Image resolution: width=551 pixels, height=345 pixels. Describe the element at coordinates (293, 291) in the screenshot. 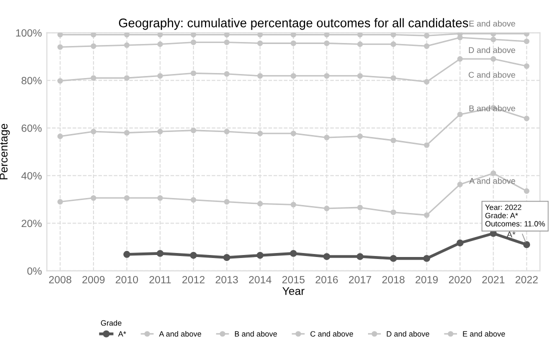

I see `x-axis-title: Year` at that location.